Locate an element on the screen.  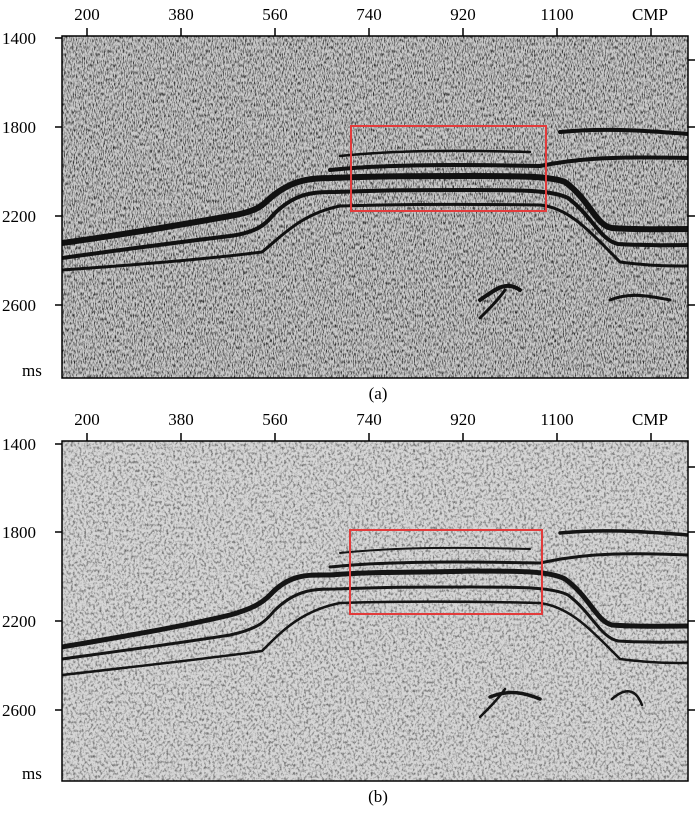
highlight-box-a is located at coordinates (448, 168).